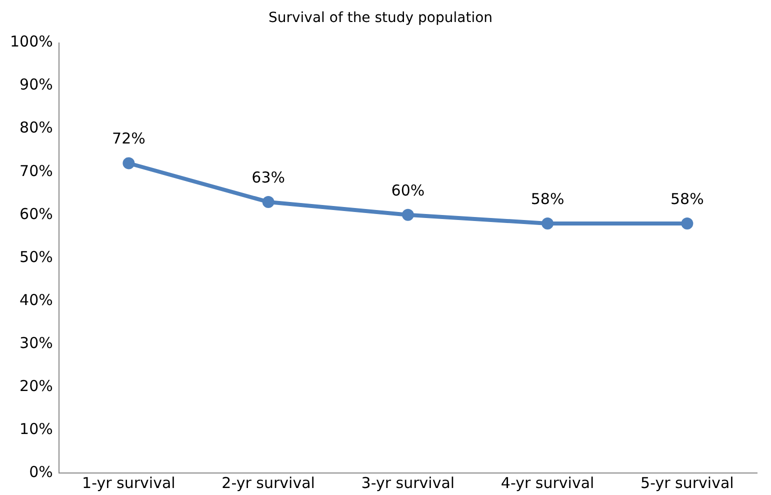 This screenshot has height=495, width=771. Describe the element at coordinates (268, 177) in the screenshot. I see `data-label: 63%` at that location.